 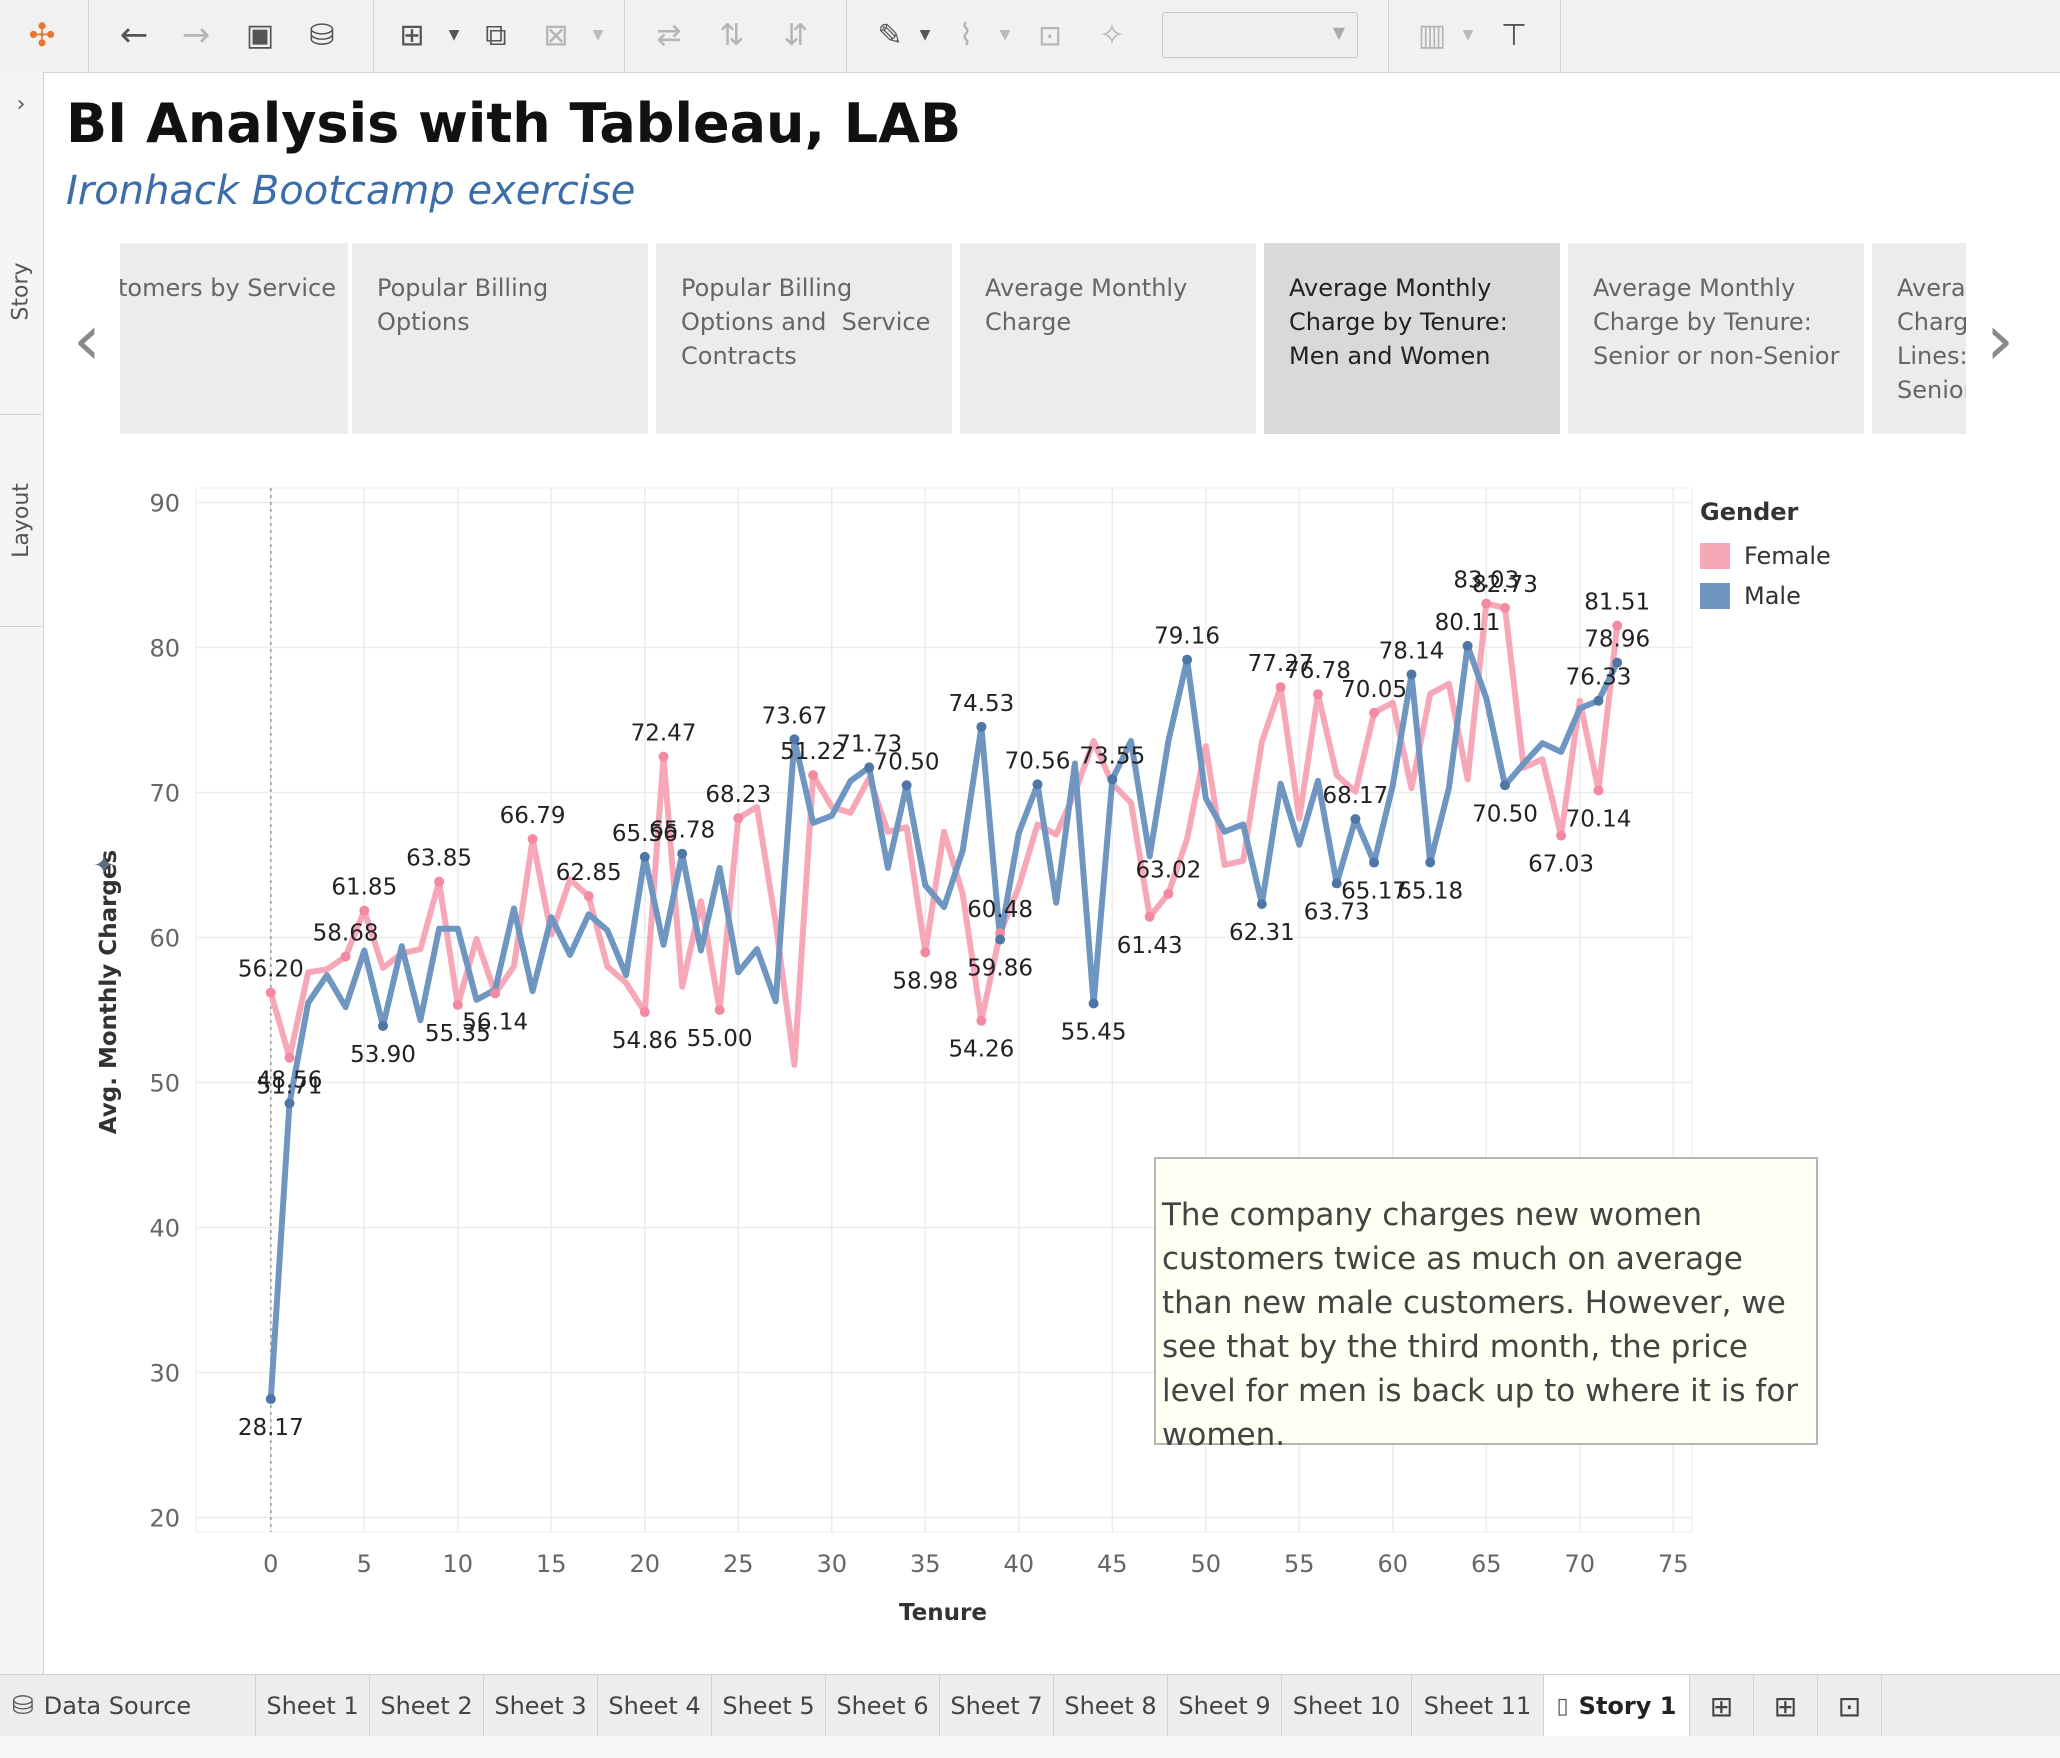 What do you see at coordinates (313, 1706) in the screenshot?
I see `tab-sheet-1: Sheet 1` at bounding box center [313, 1706].